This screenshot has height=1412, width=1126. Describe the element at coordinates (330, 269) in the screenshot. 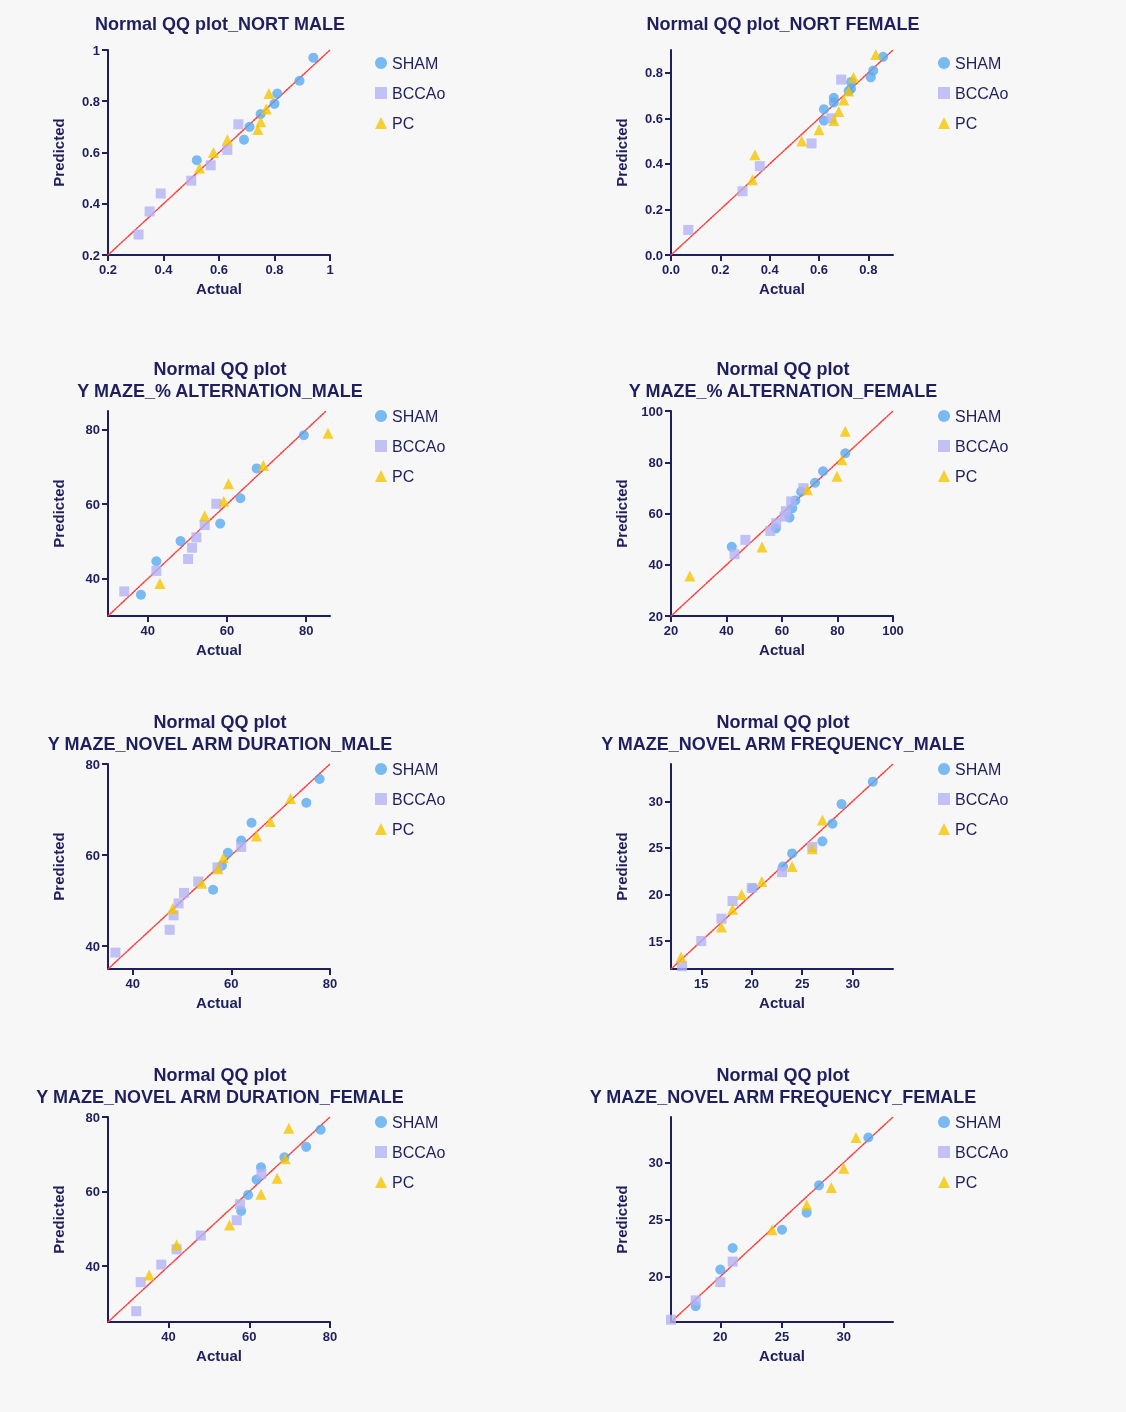

I see `x-tick-label: 1` at that location.